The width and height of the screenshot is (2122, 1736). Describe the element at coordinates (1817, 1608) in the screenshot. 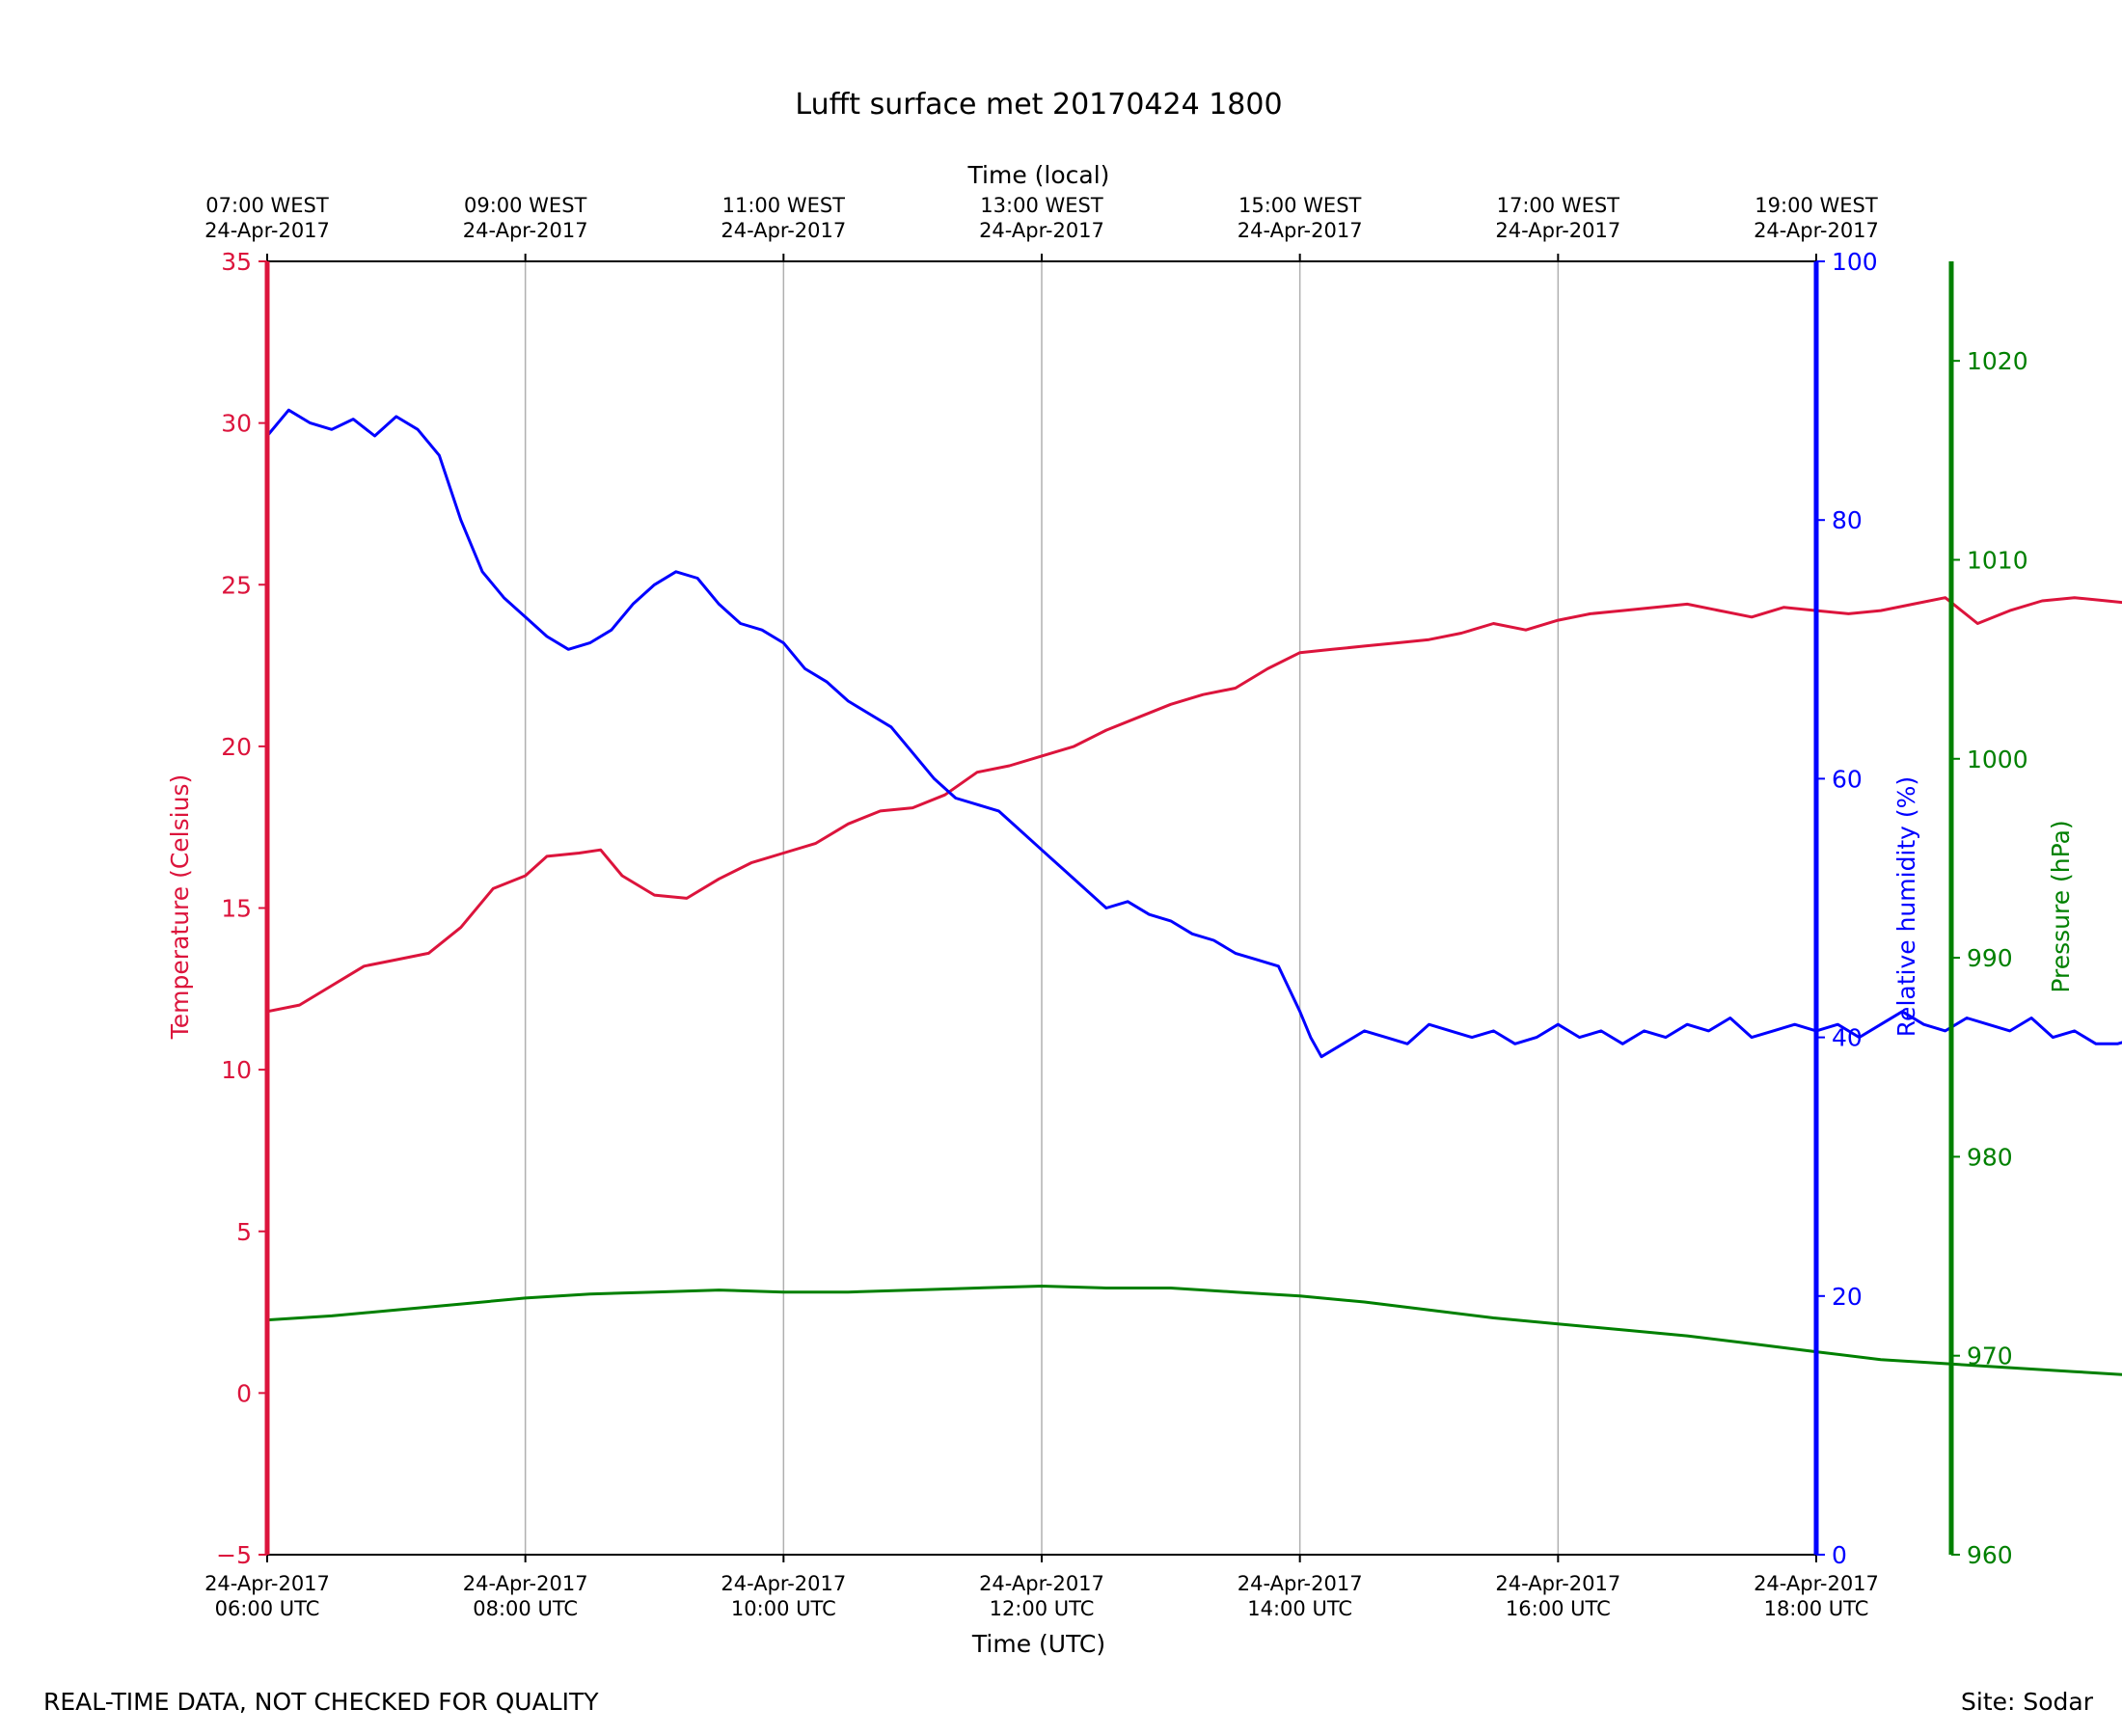

I see `x-tick-label-bottom-time-6: 18:00 UTC` at that location.